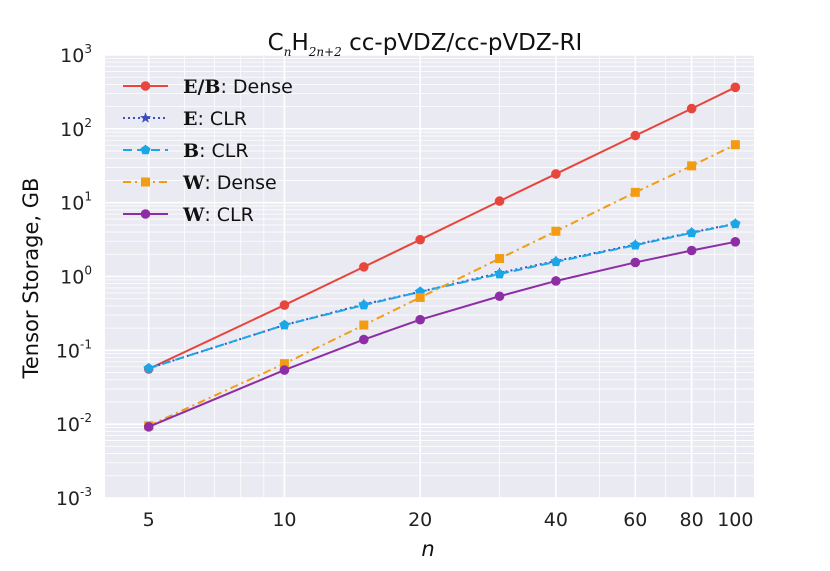 This screenshot has height=571, width=830. I want to click on x-tick-label: 5, so click(149, 520).